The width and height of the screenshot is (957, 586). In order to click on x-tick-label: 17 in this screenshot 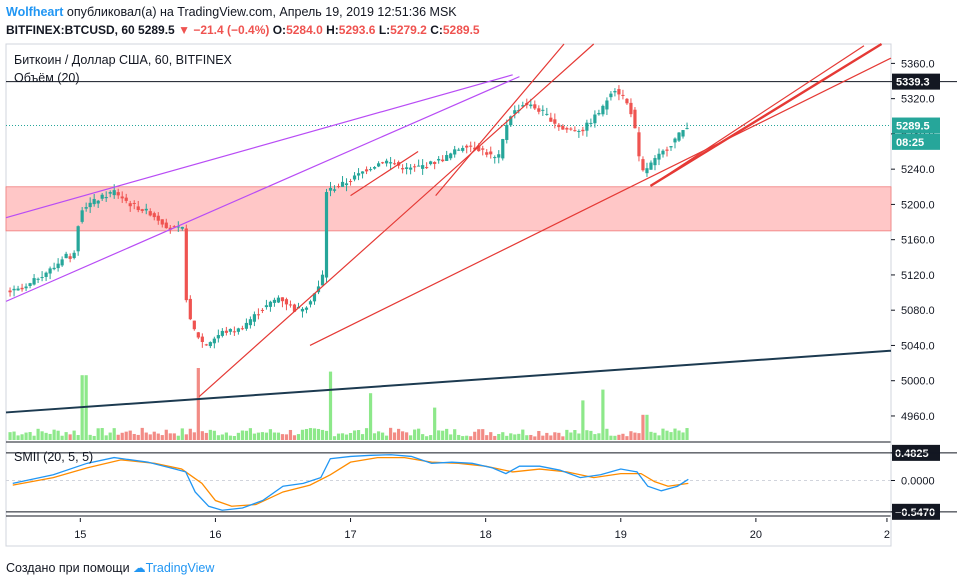, I will do `click(350, 535)`.